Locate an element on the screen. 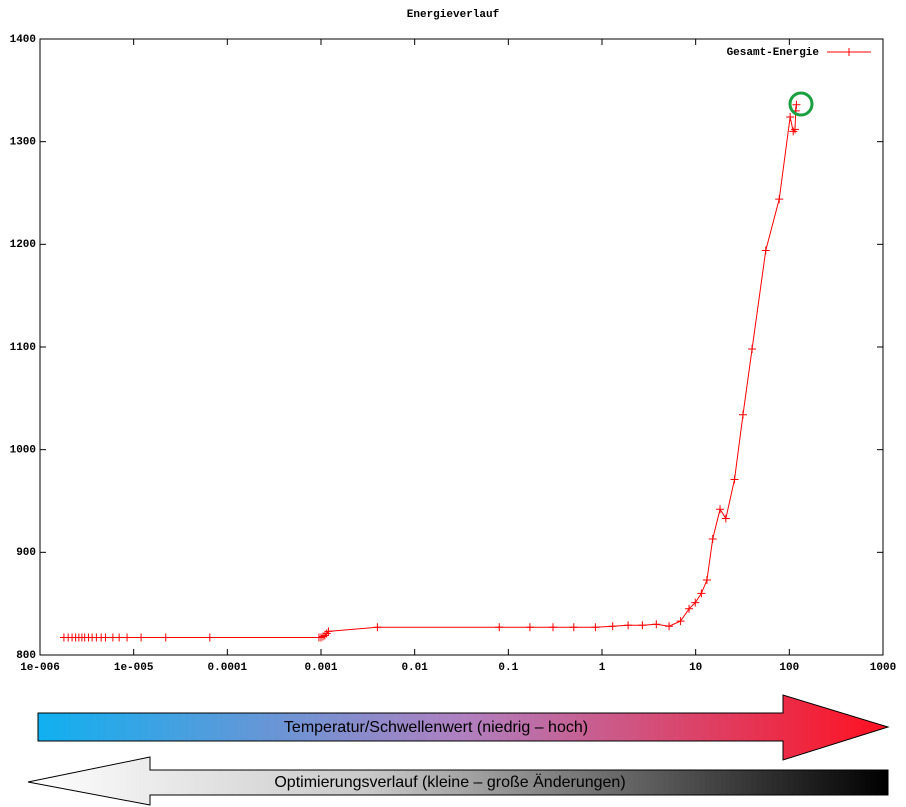 This screenshot has width=906, height=807. y-tick-label: 900 is located at coordinates (26, 553).